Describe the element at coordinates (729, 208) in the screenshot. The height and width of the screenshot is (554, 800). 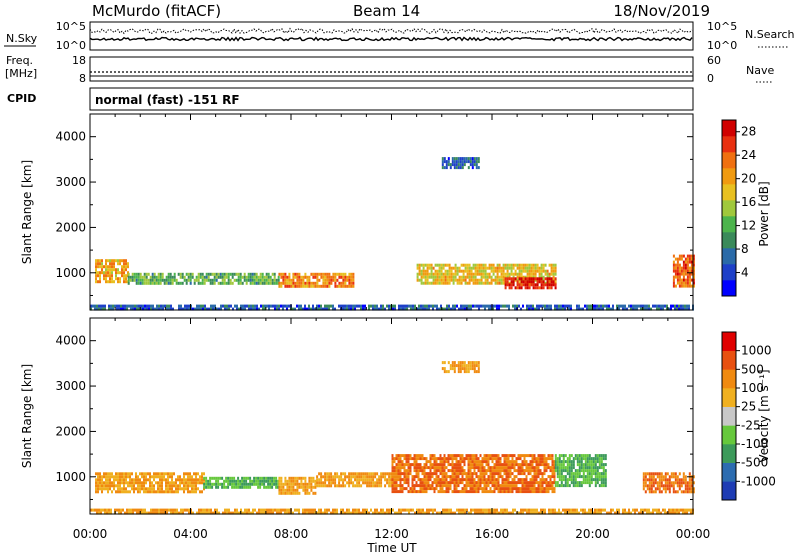
I see `colorbar-swatch` at that location.